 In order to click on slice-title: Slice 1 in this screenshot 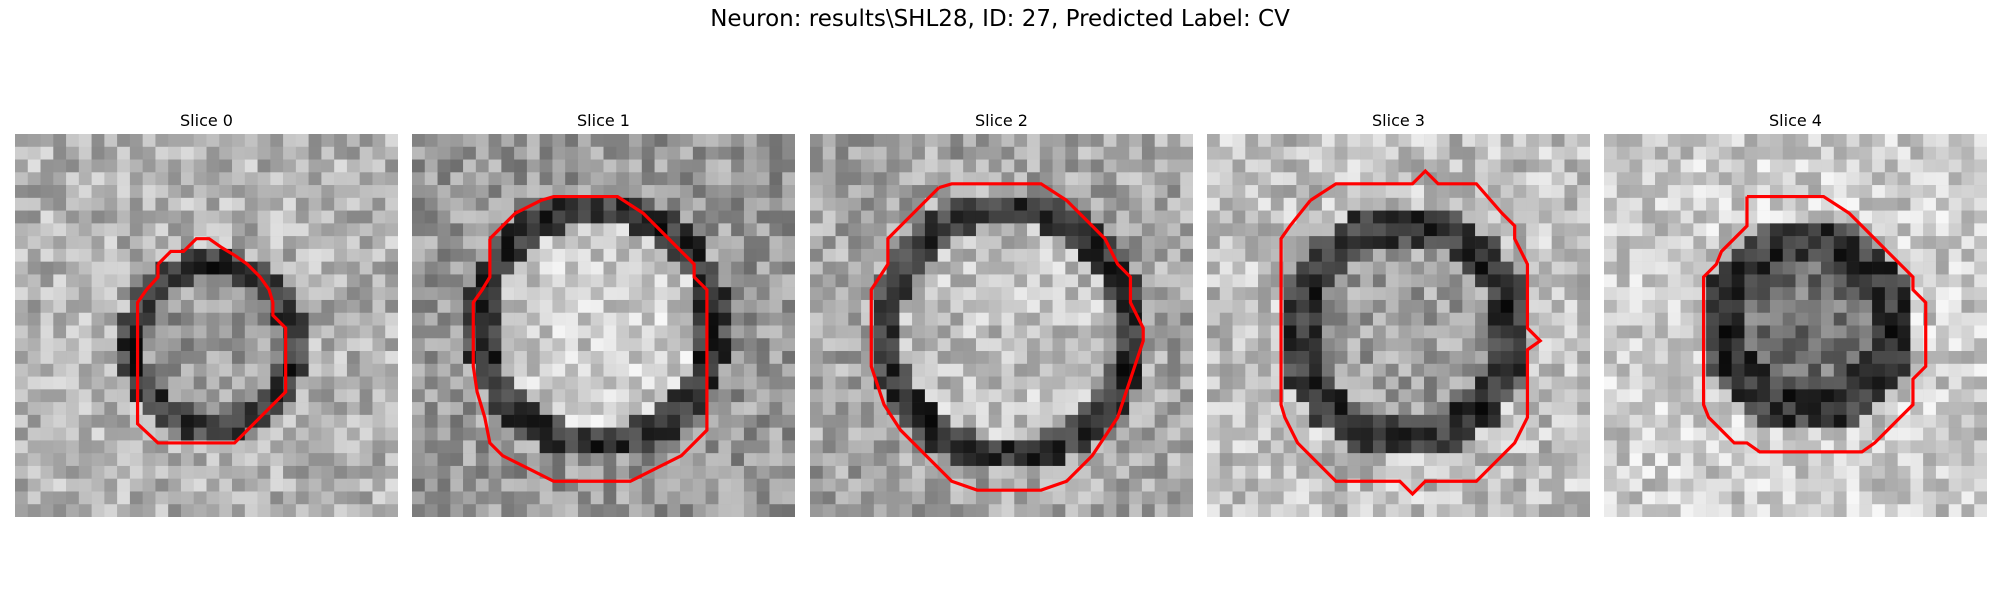, I will do `click(603, 120)`.